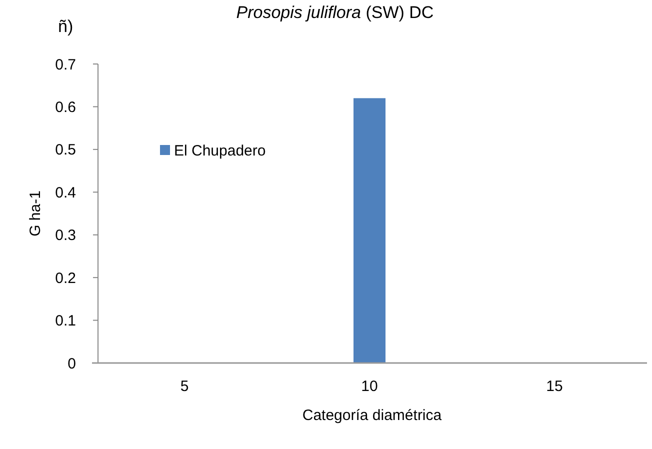 This screenshot has width=652, height=449. I want to click on y-tick-label: 0.4, so click(65, 193).